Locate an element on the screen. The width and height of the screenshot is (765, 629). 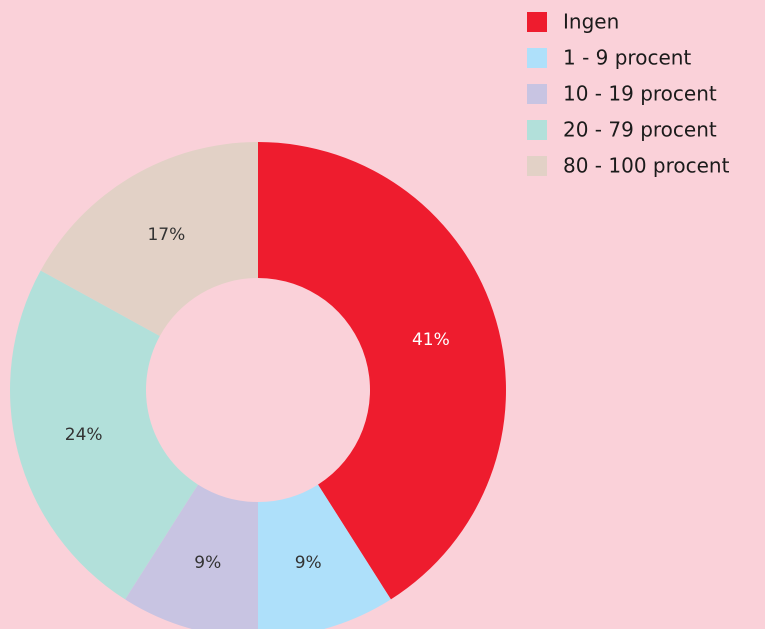
slice-label: 41% is located at coordinates (431, 340).